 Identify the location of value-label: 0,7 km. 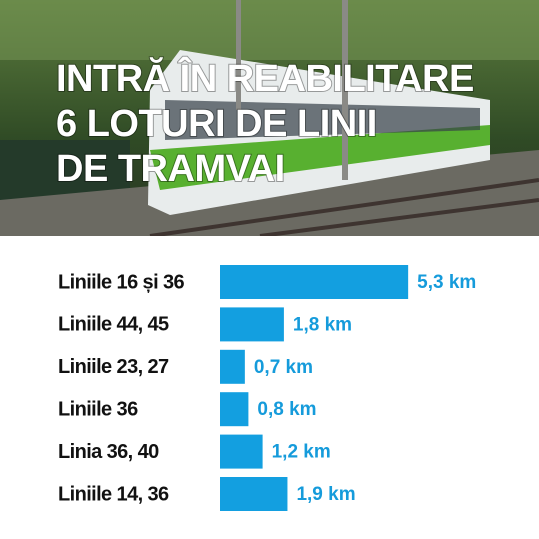
(283, 367).